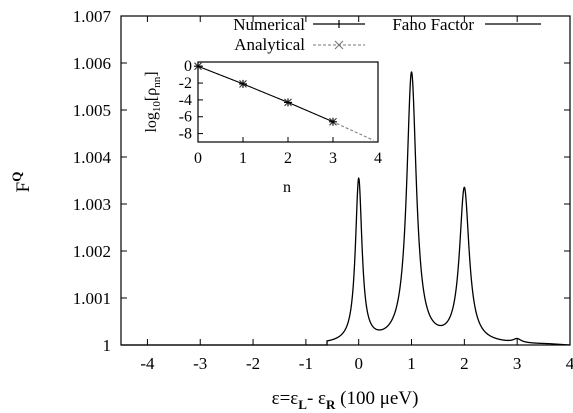 This screenshot has height=413, width=573. I want to click on y-tick-label: 1.003, so click(92, 204).